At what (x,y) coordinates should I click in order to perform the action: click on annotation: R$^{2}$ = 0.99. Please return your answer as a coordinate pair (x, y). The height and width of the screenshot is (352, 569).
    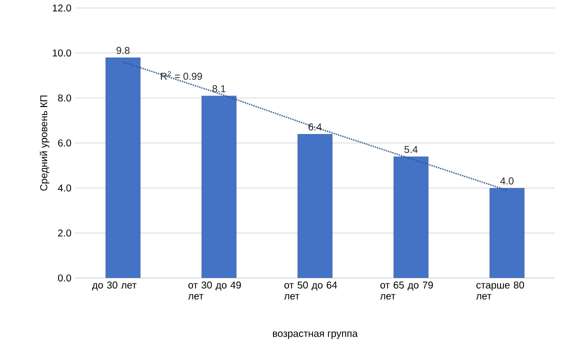
    Looking at the image, I should click on (181, 75).